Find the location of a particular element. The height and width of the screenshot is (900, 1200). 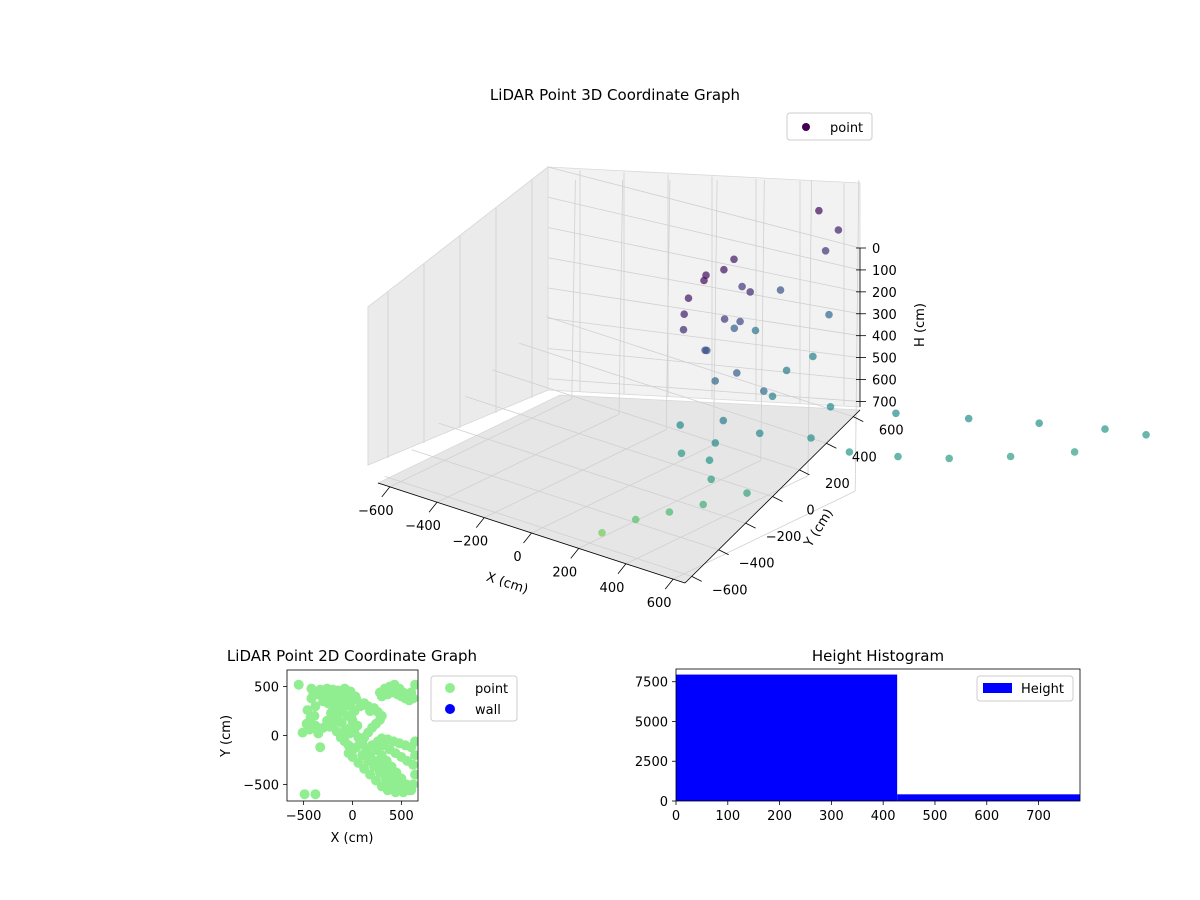

x-tick-label: 200 is located at coordinates (779, 816).